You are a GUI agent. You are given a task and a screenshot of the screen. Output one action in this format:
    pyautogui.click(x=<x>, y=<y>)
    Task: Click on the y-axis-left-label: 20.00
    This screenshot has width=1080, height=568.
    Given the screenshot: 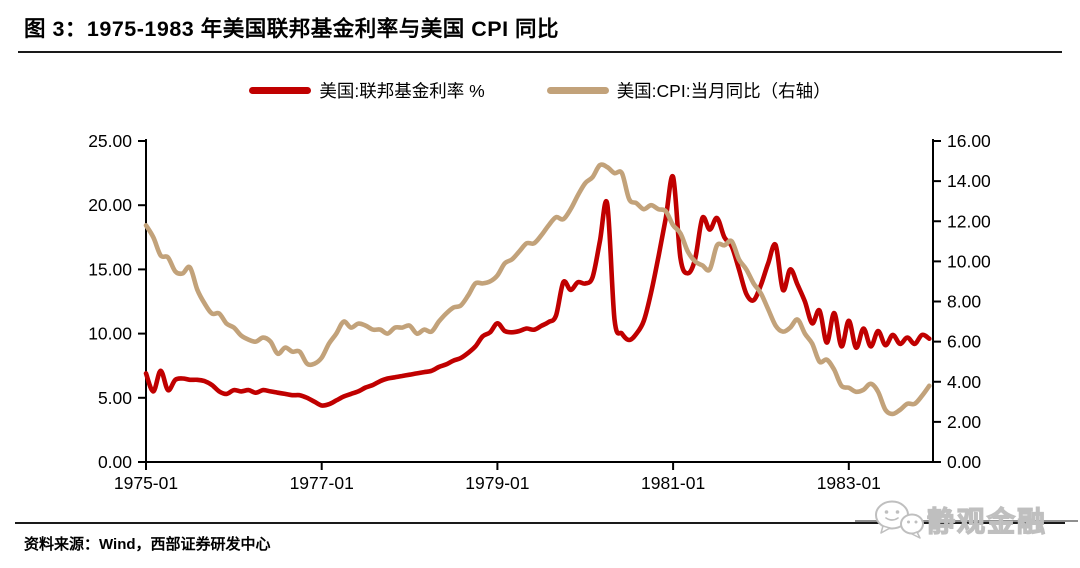 What is the action you would take?
    pyautogui.click(x=110, y=205)
    